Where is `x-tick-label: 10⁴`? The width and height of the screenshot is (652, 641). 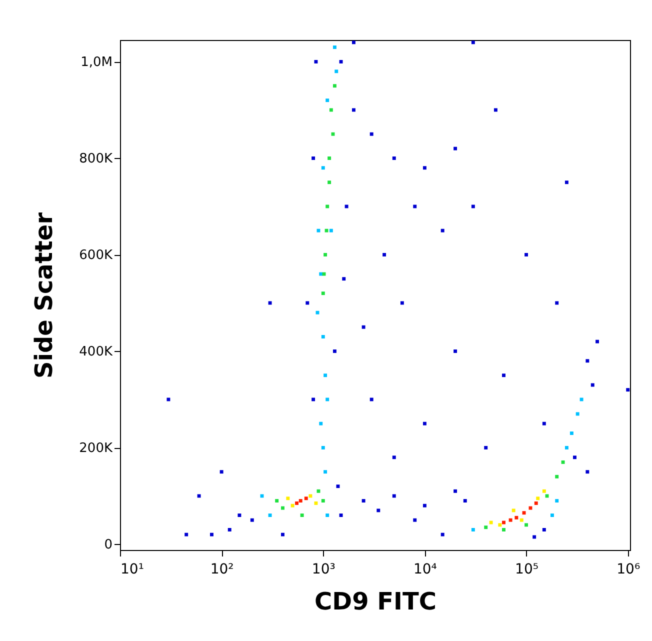
x-tick-label: 10⁴ is located at coordinates (425, 570).